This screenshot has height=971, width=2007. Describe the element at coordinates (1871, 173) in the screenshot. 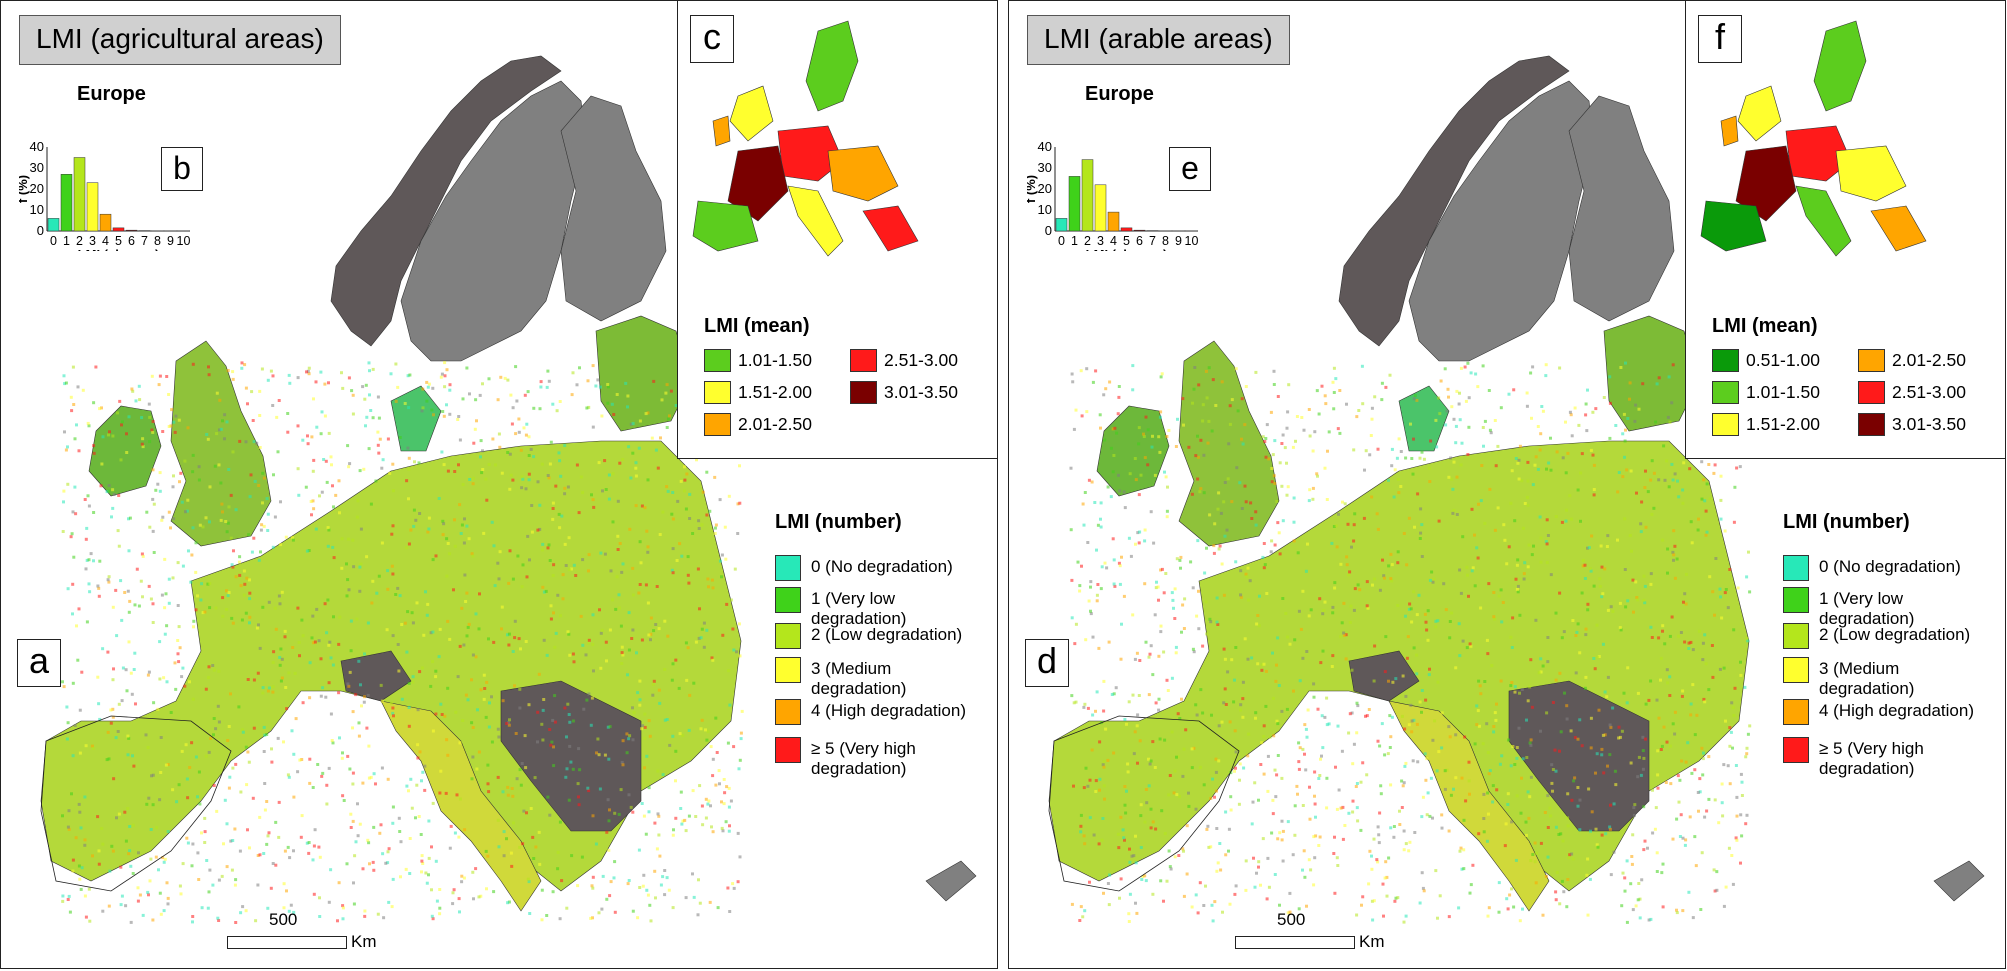

I see `inset-east-central` at that location.